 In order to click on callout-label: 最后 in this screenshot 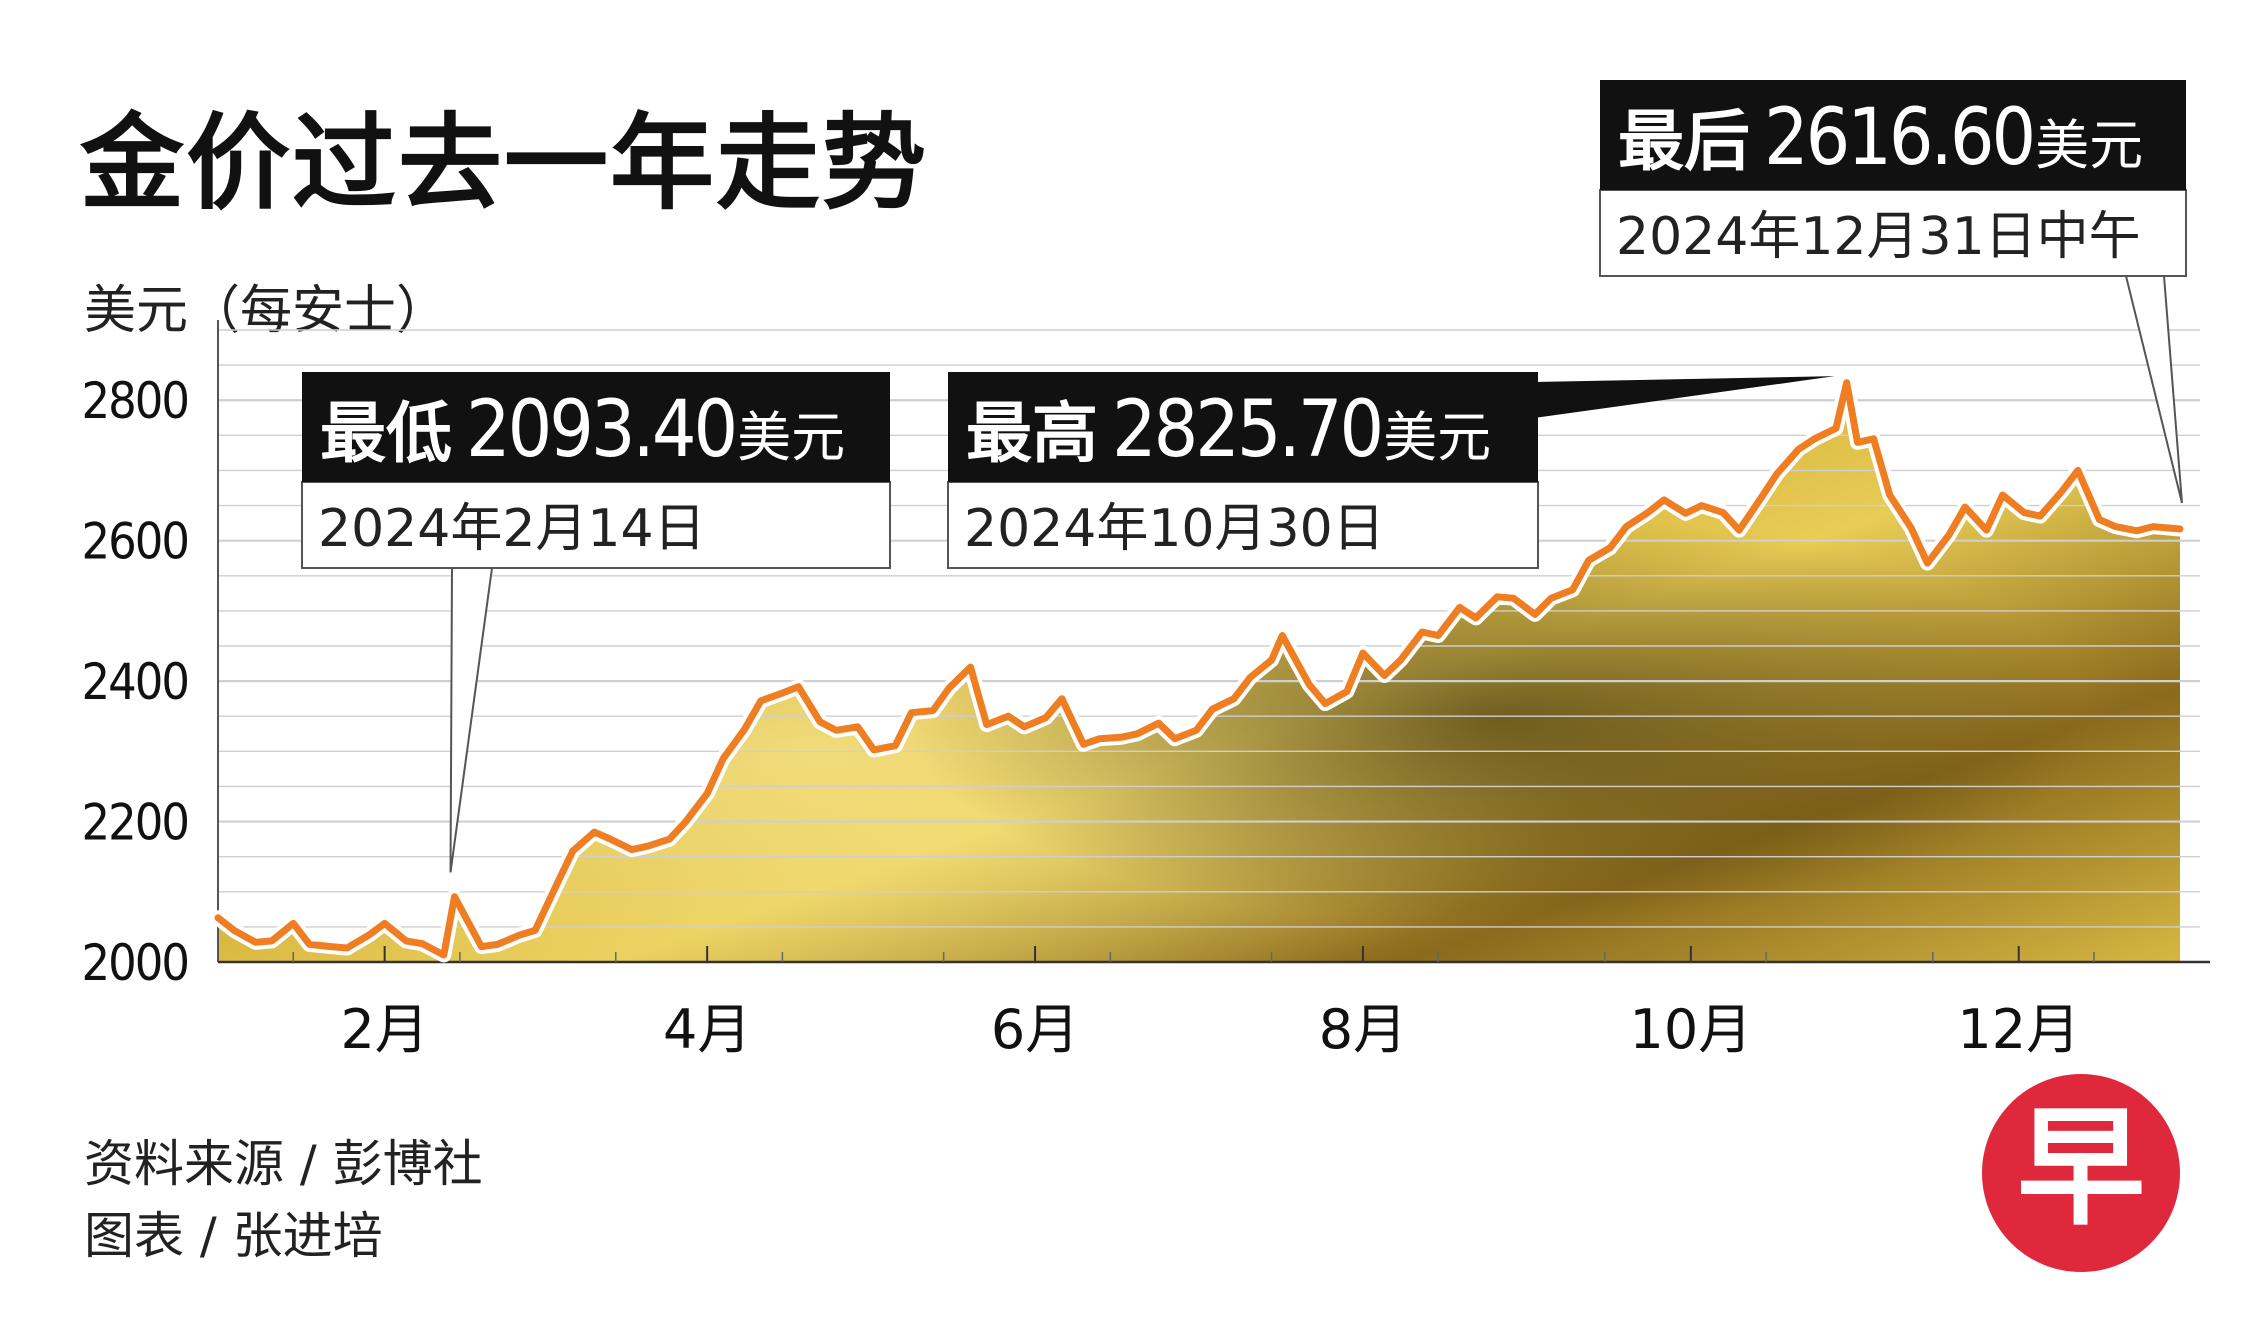, I will do `click(1684, 141)`.